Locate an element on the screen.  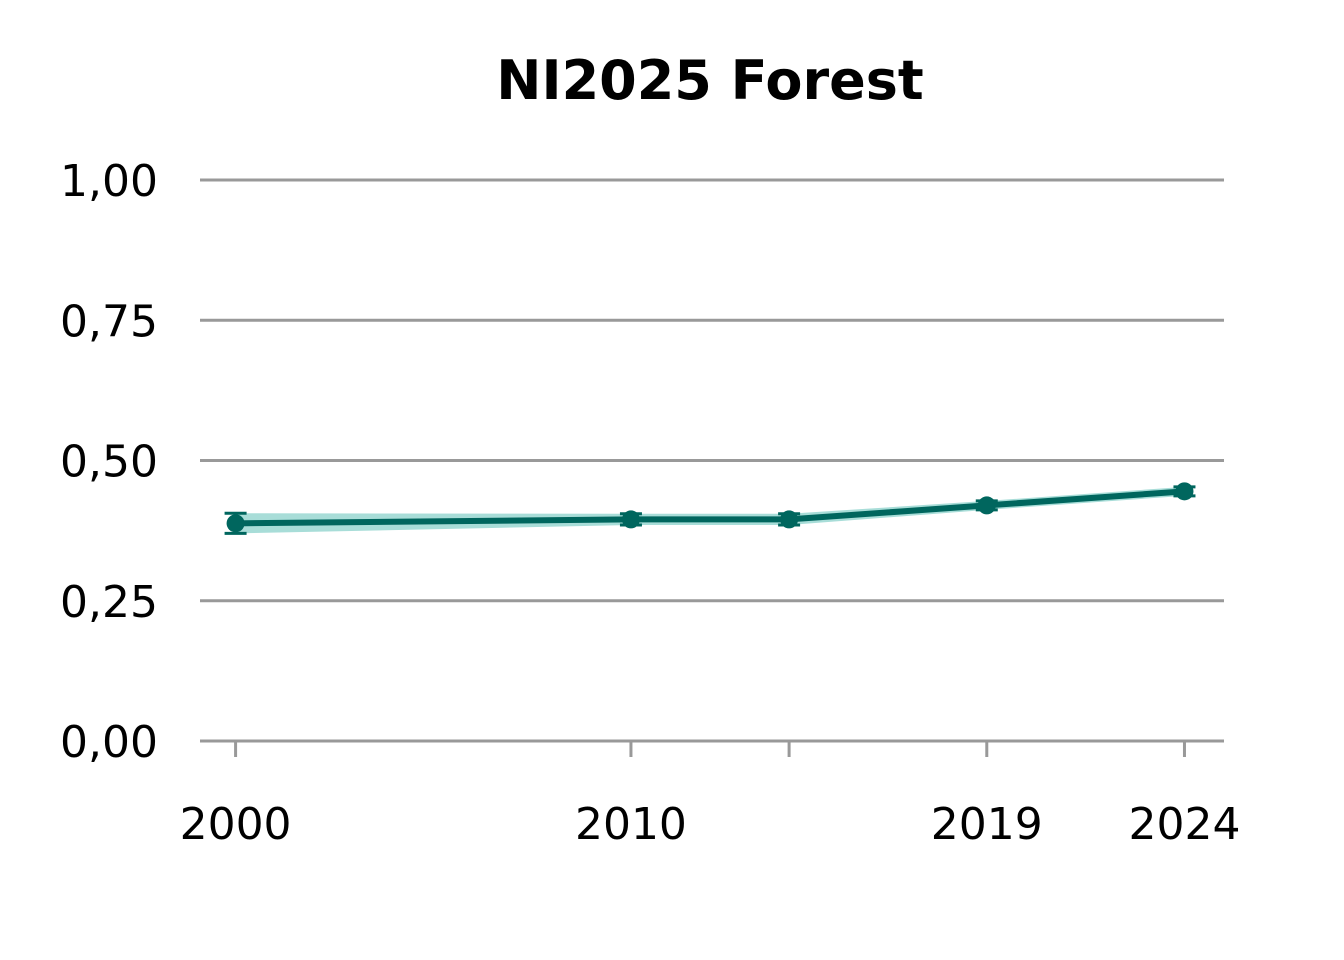
plot-area is located at coordinates (710, 508).